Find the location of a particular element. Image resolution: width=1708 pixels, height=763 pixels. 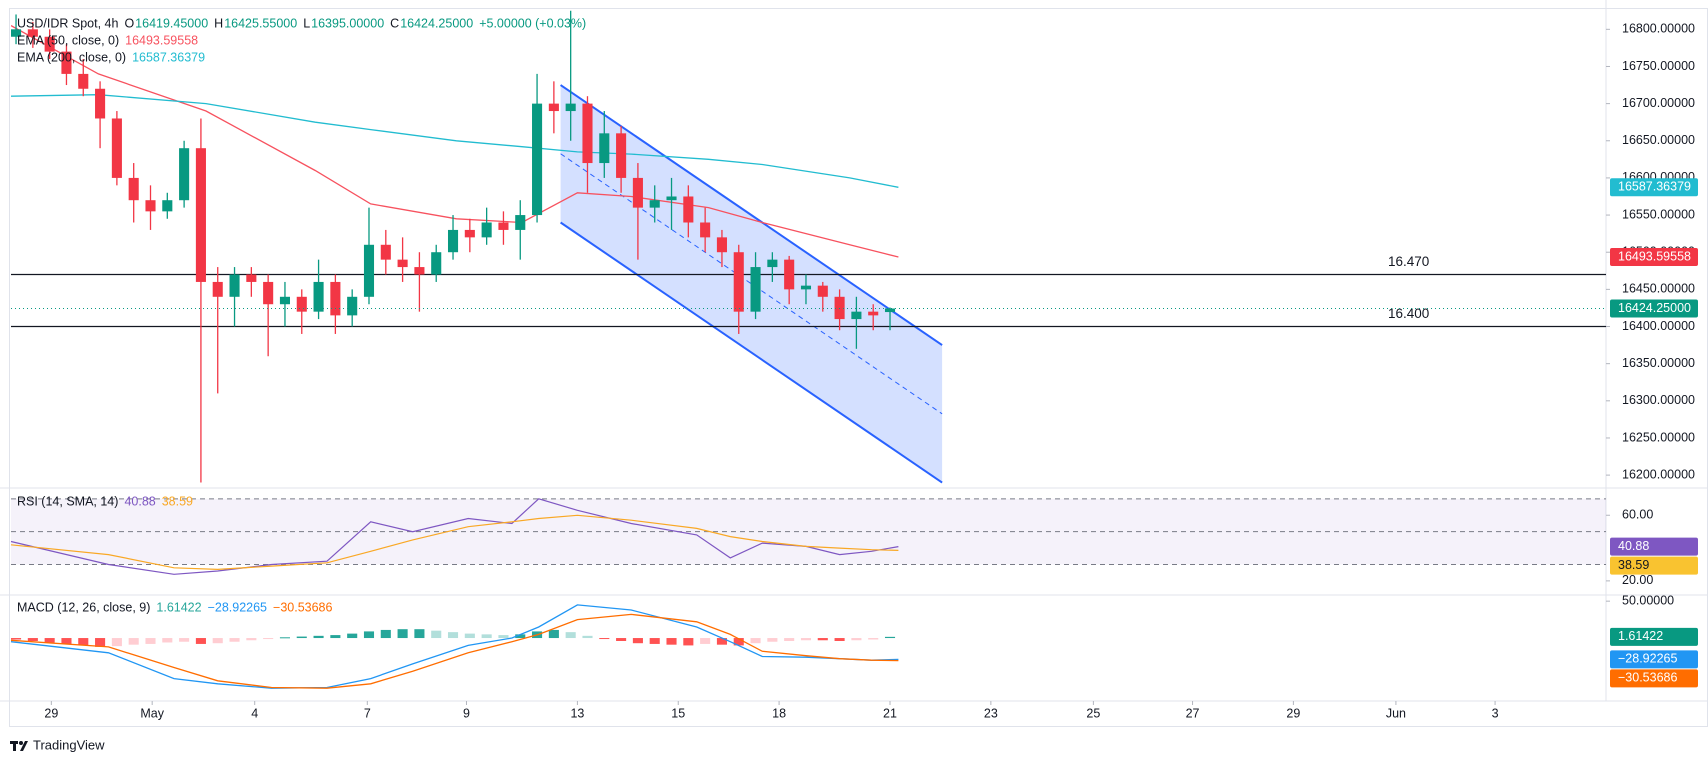

level-label: 16.470 is located at coordinates (1408, 261).